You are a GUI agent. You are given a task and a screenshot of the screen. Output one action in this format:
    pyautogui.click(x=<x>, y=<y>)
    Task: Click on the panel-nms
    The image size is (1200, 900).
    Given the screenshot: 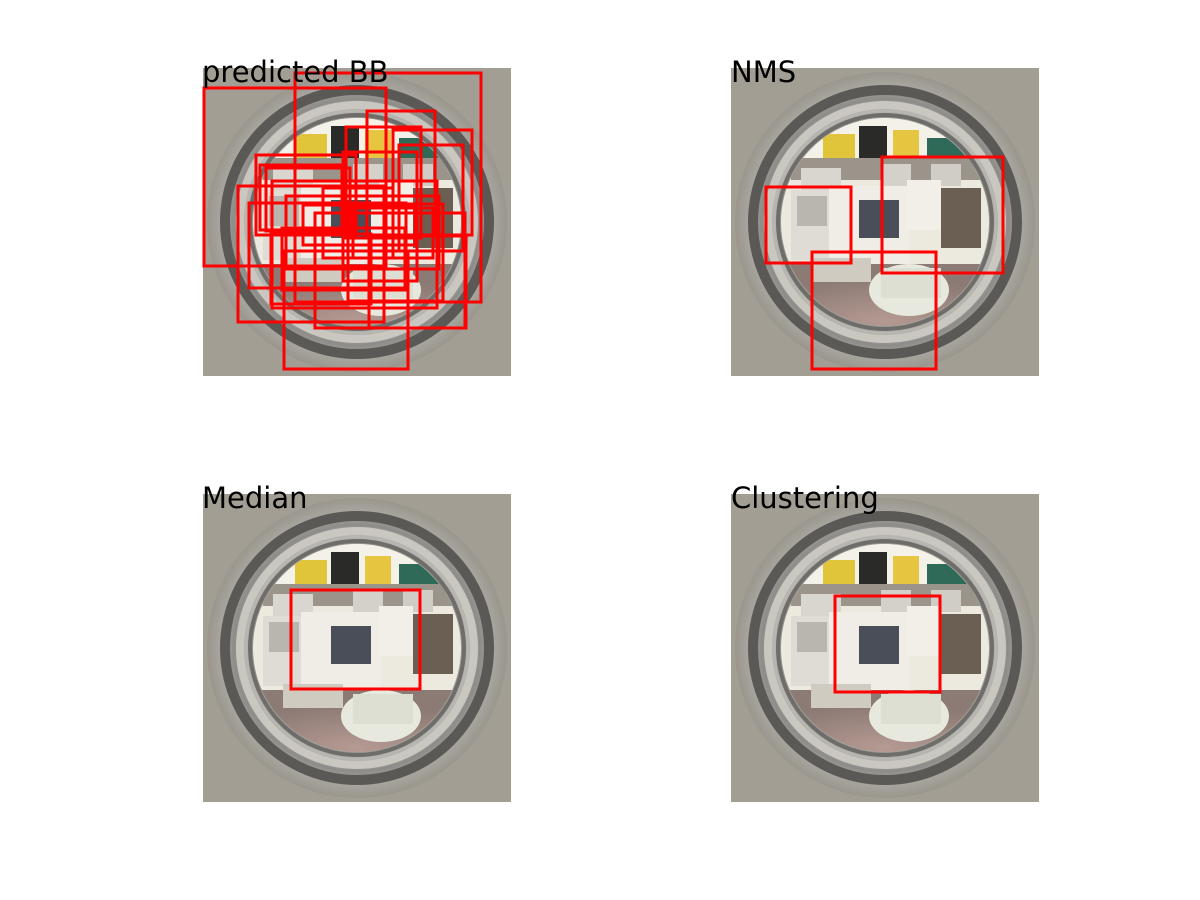 What is the action you would take?
    pyautogui.click(x=885, y=222)
    